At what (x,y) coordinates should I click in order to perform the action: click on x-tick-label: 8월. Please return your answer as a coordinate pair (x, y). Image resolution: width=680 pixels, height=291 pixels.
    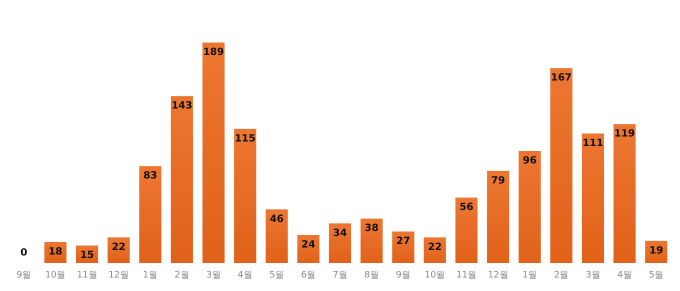
    Looking at the image, I should click on (371, 275).